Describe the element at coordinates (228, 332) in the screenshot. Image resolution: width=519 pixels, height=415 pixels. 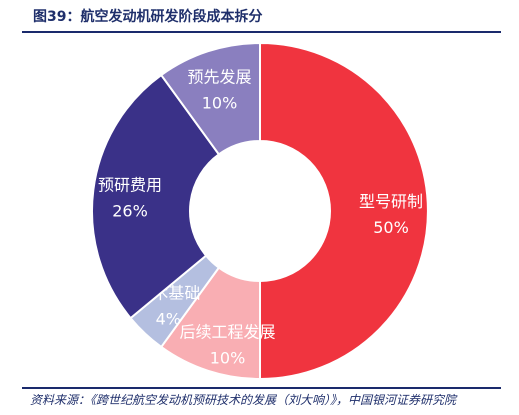
I see `slice-category-label-1: 后续工程发展` at that location.